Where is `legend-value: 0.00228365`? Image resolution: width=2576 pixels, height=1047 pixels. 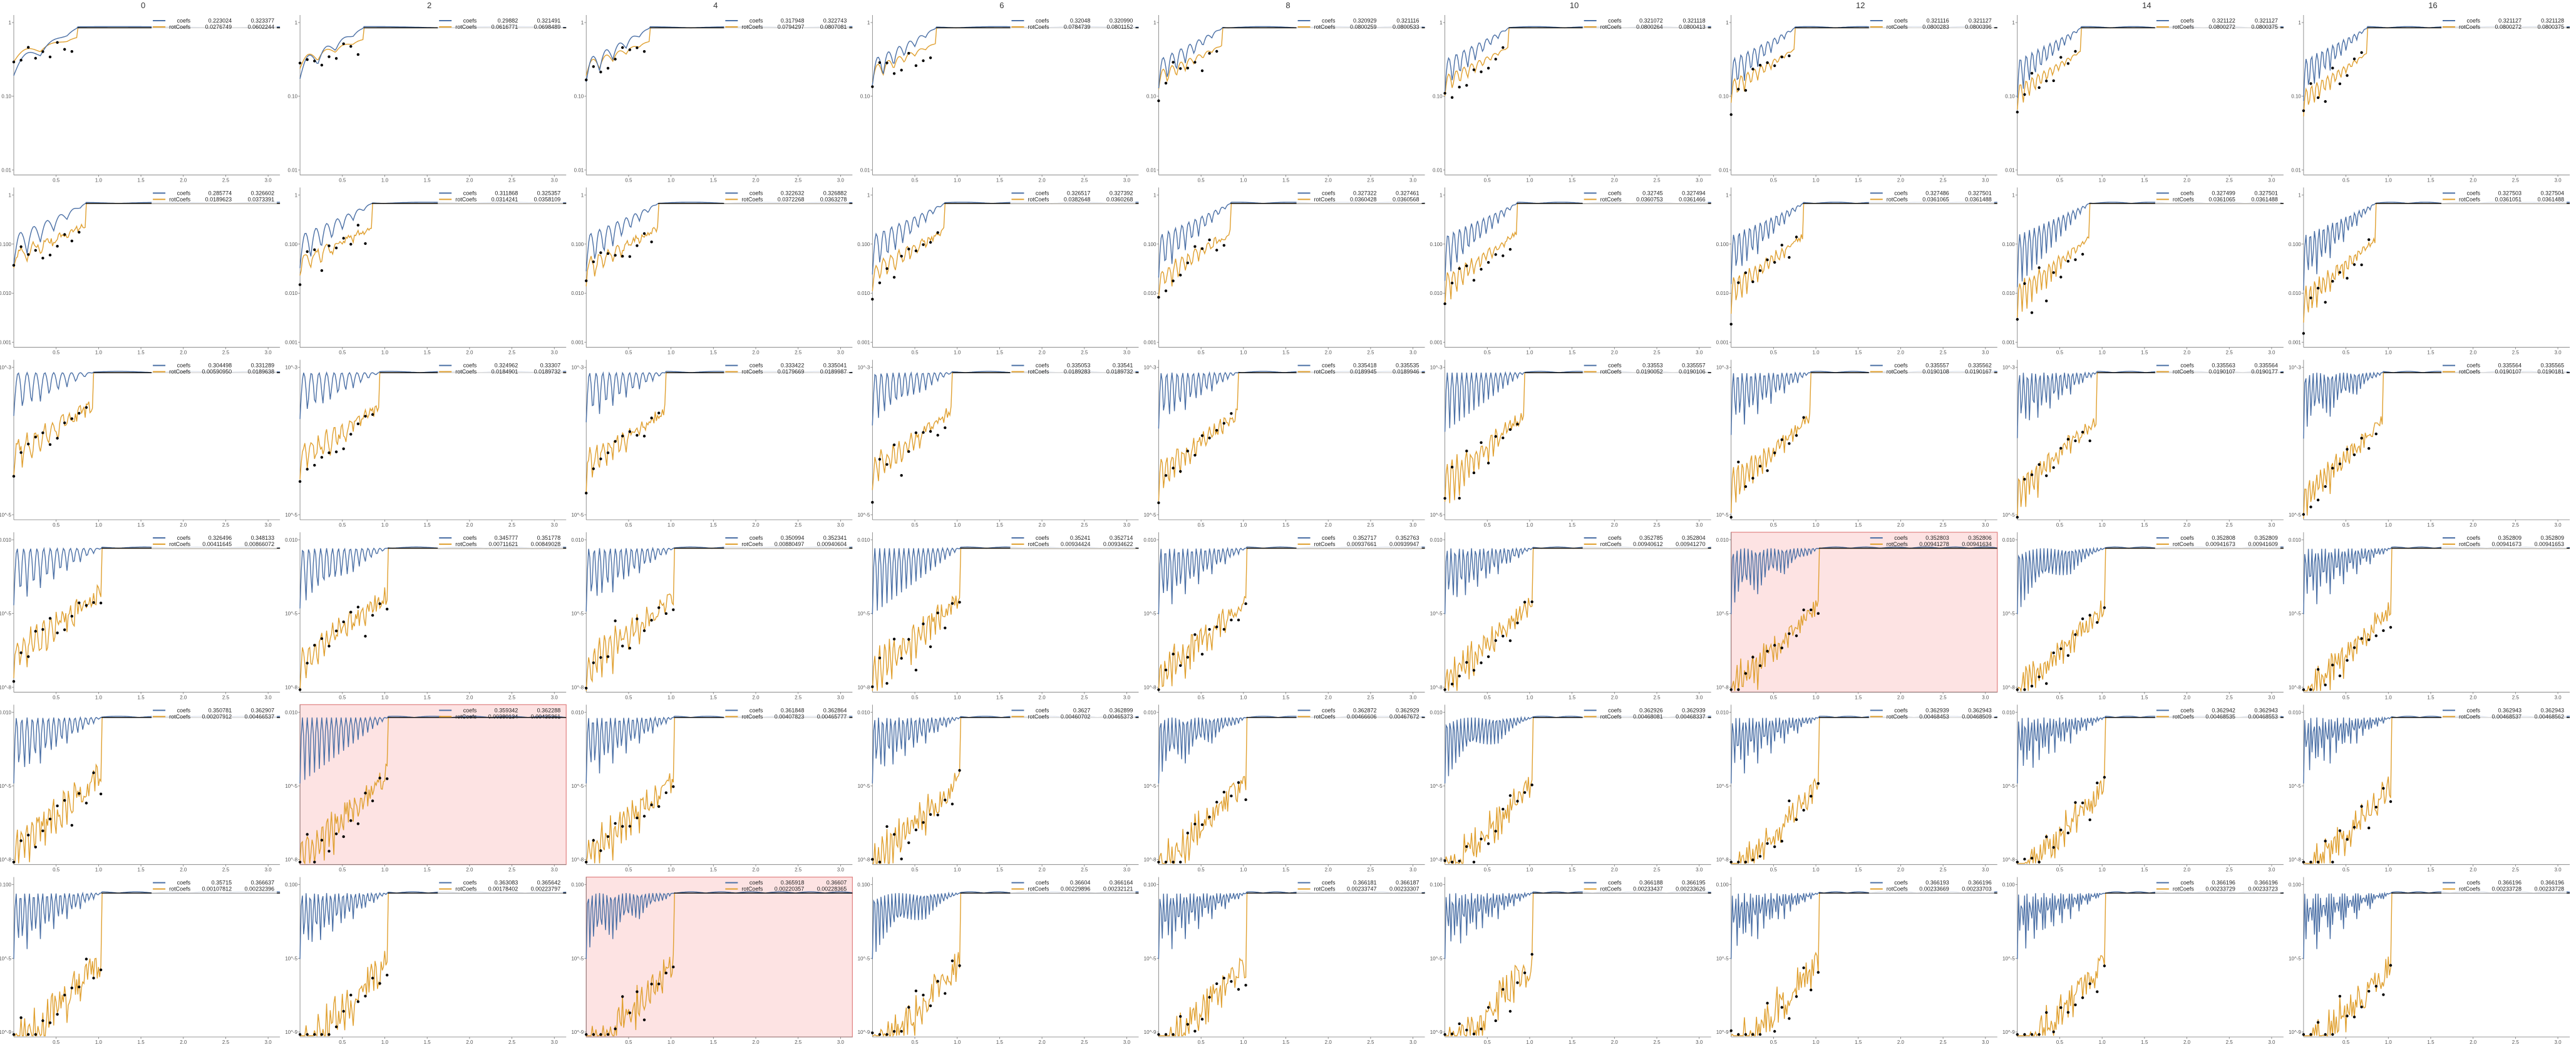
legend-value: 0.00228365 is located at coordinates (832, 889).